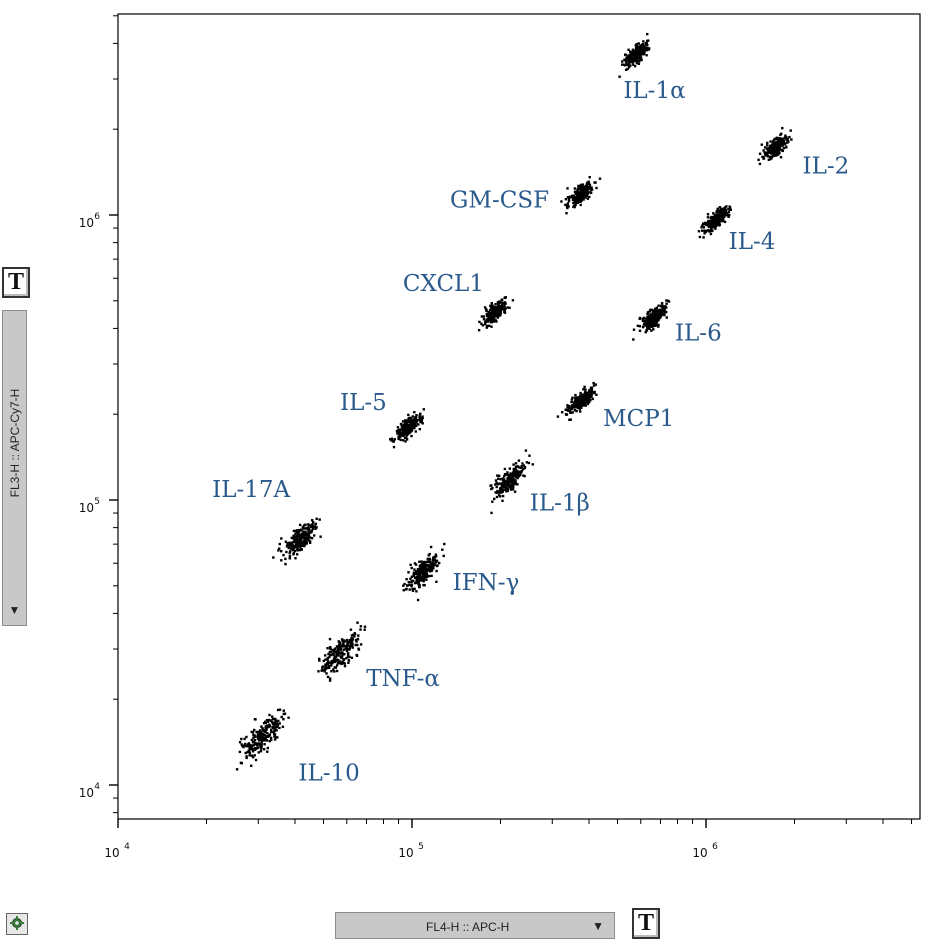 Image resolution: width=940 pixels, height=939 pixels. Describe the element at coordinates (698, 334) in the screenshot. I see `population-label: IL-6` at that location.